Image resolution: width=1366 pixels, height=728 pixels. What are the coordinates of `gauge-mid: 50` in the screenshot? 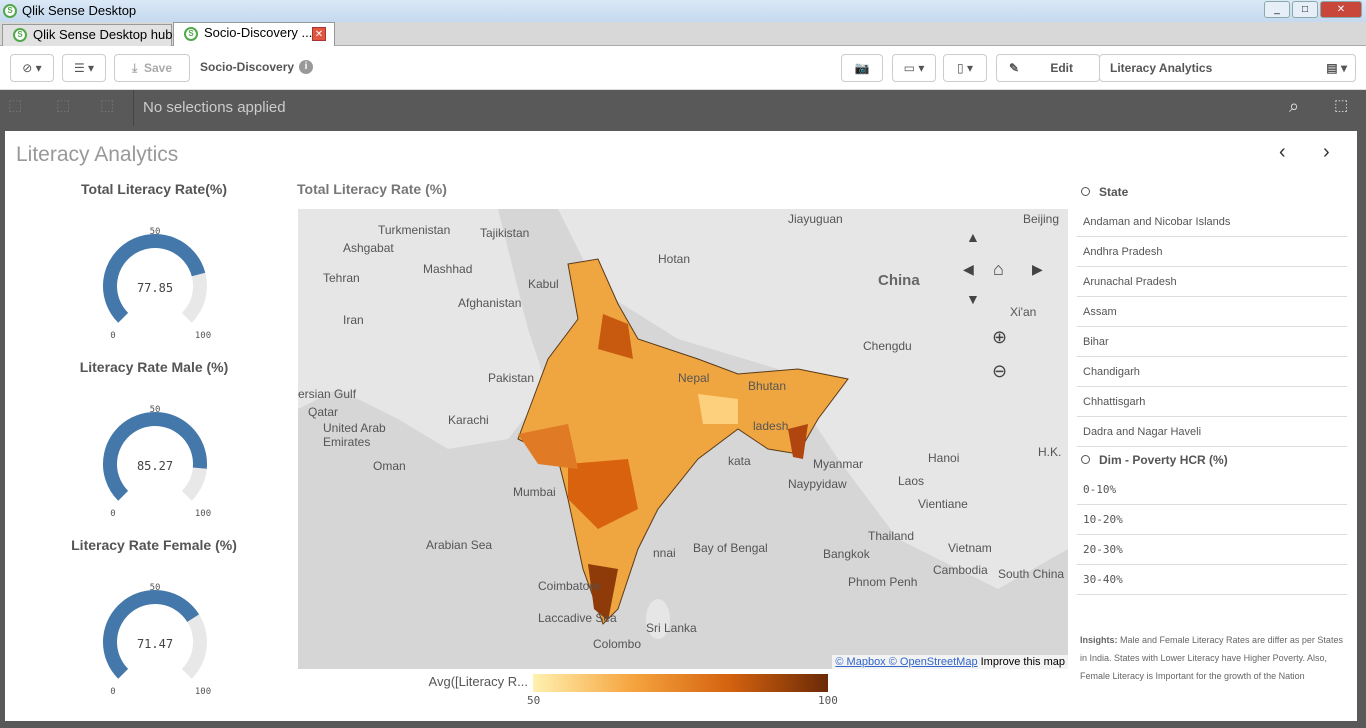 It's located at (155, 410).